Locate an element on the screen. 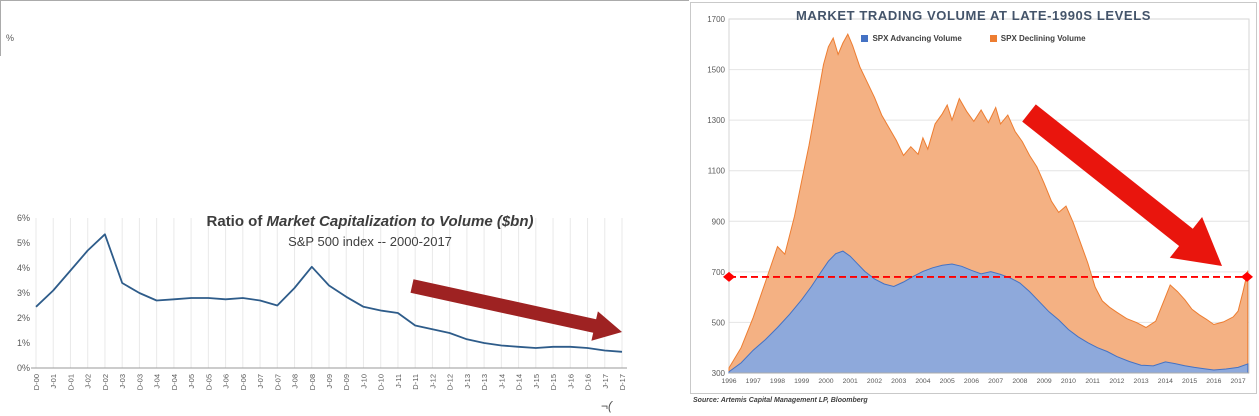  svg-text: 2006 is located at coordinates (971, 381).